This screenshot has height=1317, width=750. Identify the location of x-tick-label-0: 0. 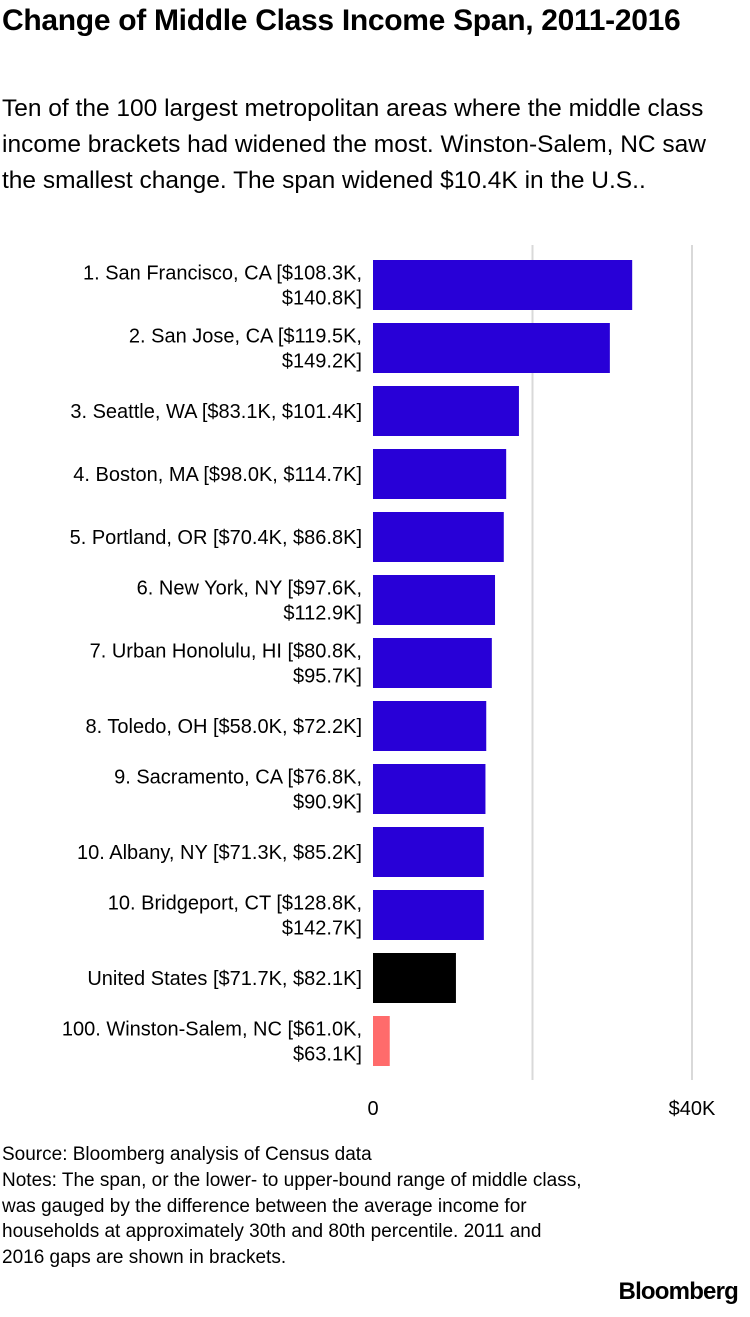
(372, 1109).